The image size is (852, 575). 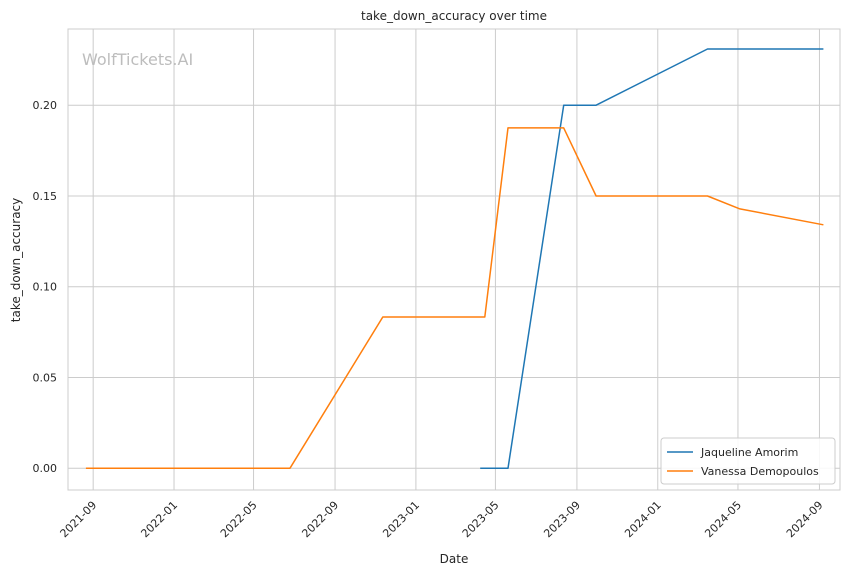 What do you see at coordinates (562, 520) in the screenshot?
I see `x-tick-label: 2023-09` at bounding box center [562, 520].